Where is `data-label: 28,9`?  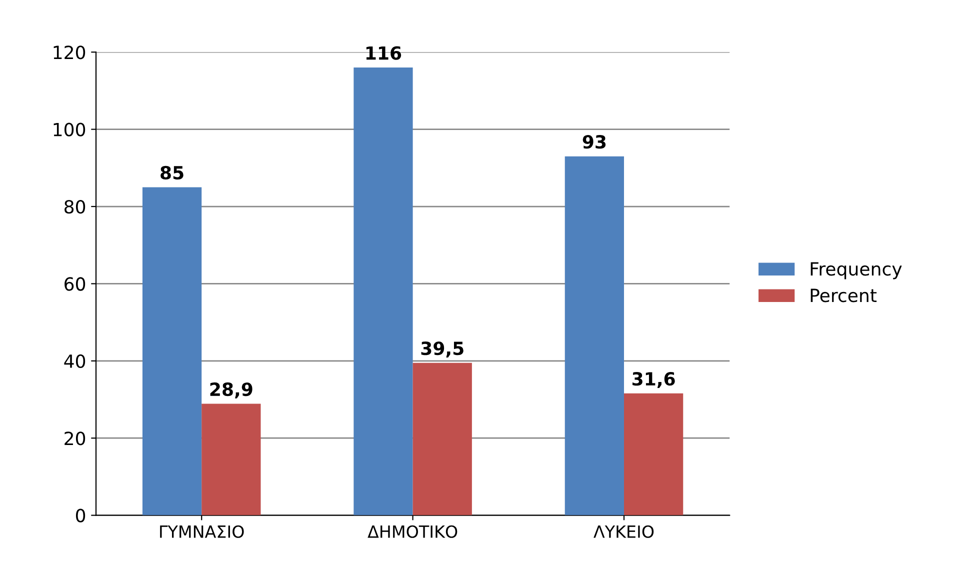 data-label: 28,9 is located at coordinates (231, 390).